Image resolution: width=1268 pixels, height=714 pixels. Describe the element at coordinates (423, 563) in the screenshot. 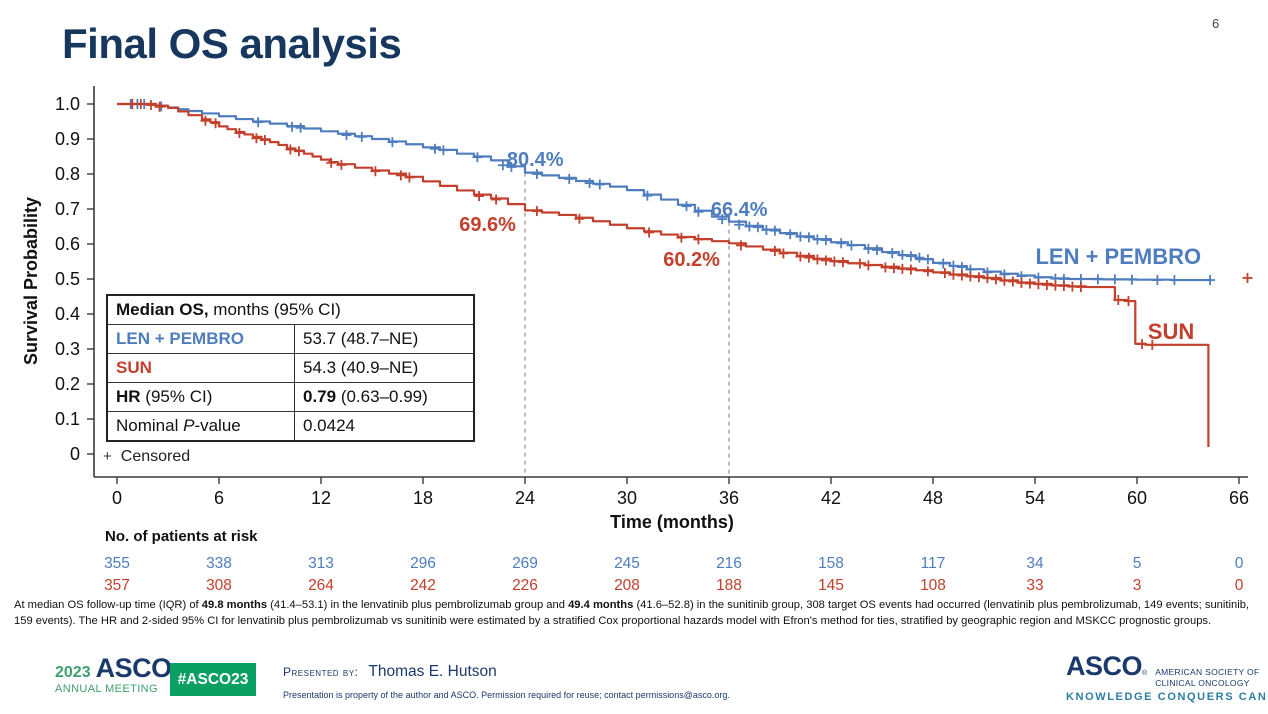

I see `svg-text: 296` at that location.